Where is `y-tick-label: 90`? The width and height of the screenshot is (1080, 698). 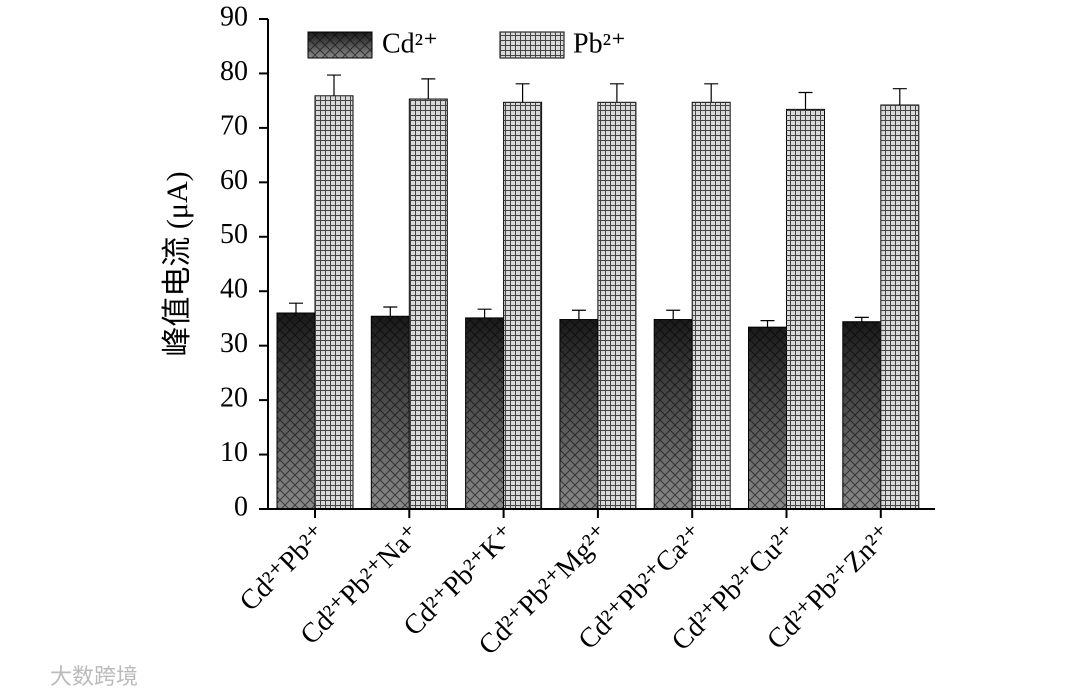
y-tick-label: 90 is located at coordinates (234, 16).